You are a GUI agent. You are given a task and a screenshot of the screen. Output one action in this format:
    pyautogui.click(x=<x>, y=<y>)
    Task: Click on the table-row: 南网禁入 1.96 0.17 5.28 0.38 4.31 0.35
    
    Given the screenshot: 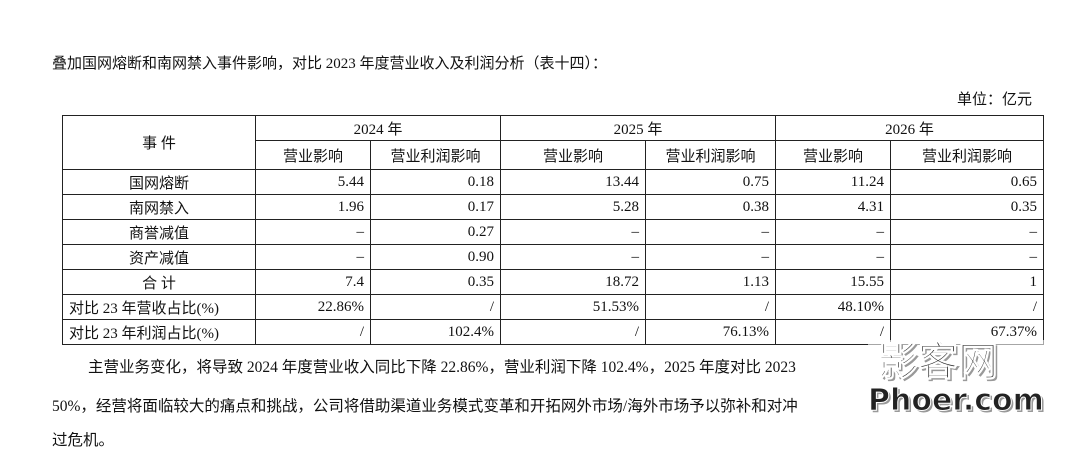 What is the action you would take?
    pyautogui.click(x=553, y=207)
    